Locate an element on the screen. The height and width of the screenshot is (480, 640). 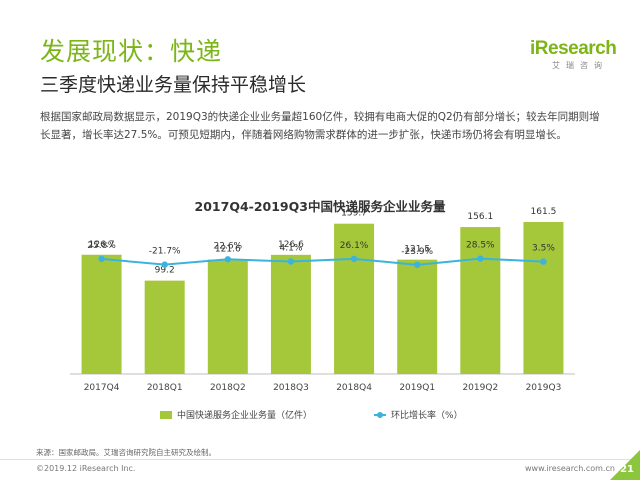
x-tick-label: 2019Q1 is located at coordinates (417, 388).